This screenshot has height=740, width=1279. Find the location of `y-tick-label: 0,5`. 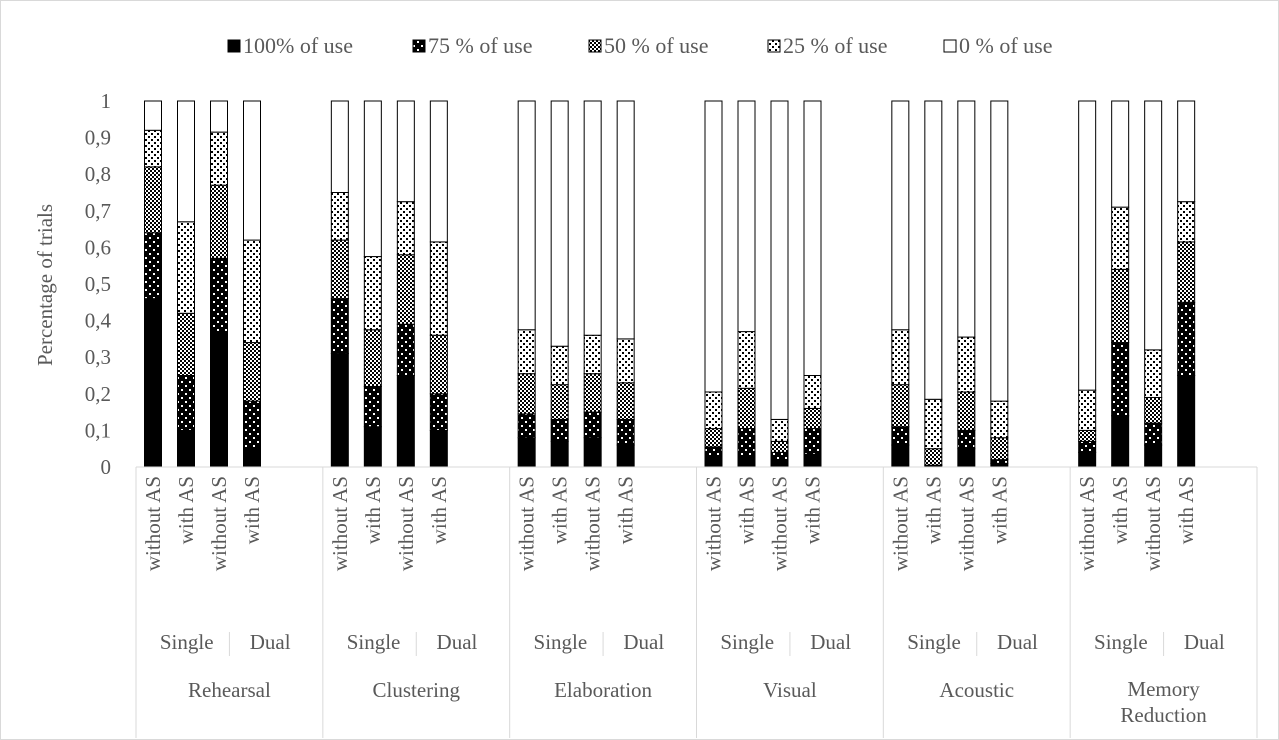

y-tick-label: 0,5 is located at coordinates (98, 284).